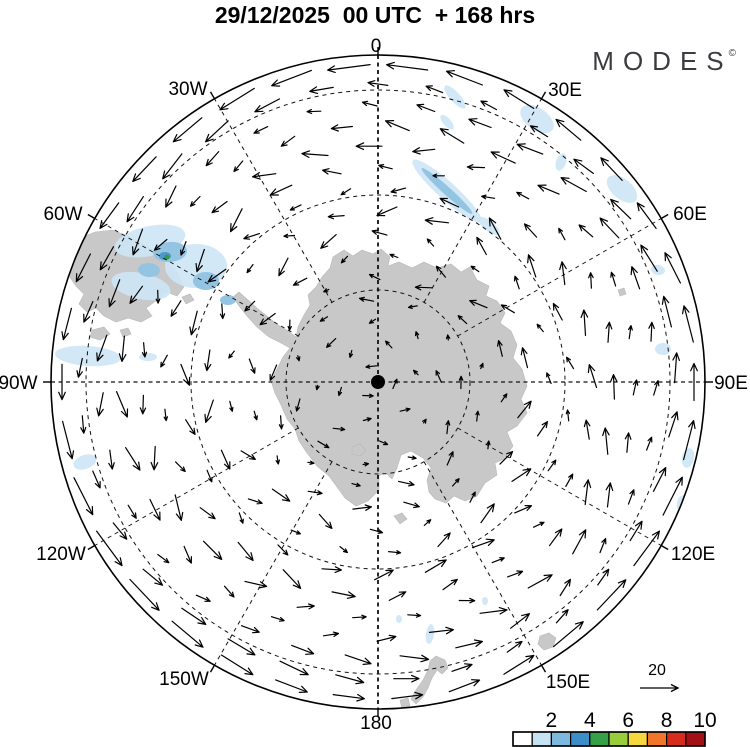 The image size is (750, 747). What do you see at coordinates (693, 554) in the screenshot?
I see `longitude-label: 120E` at bounding box center [693, 554].